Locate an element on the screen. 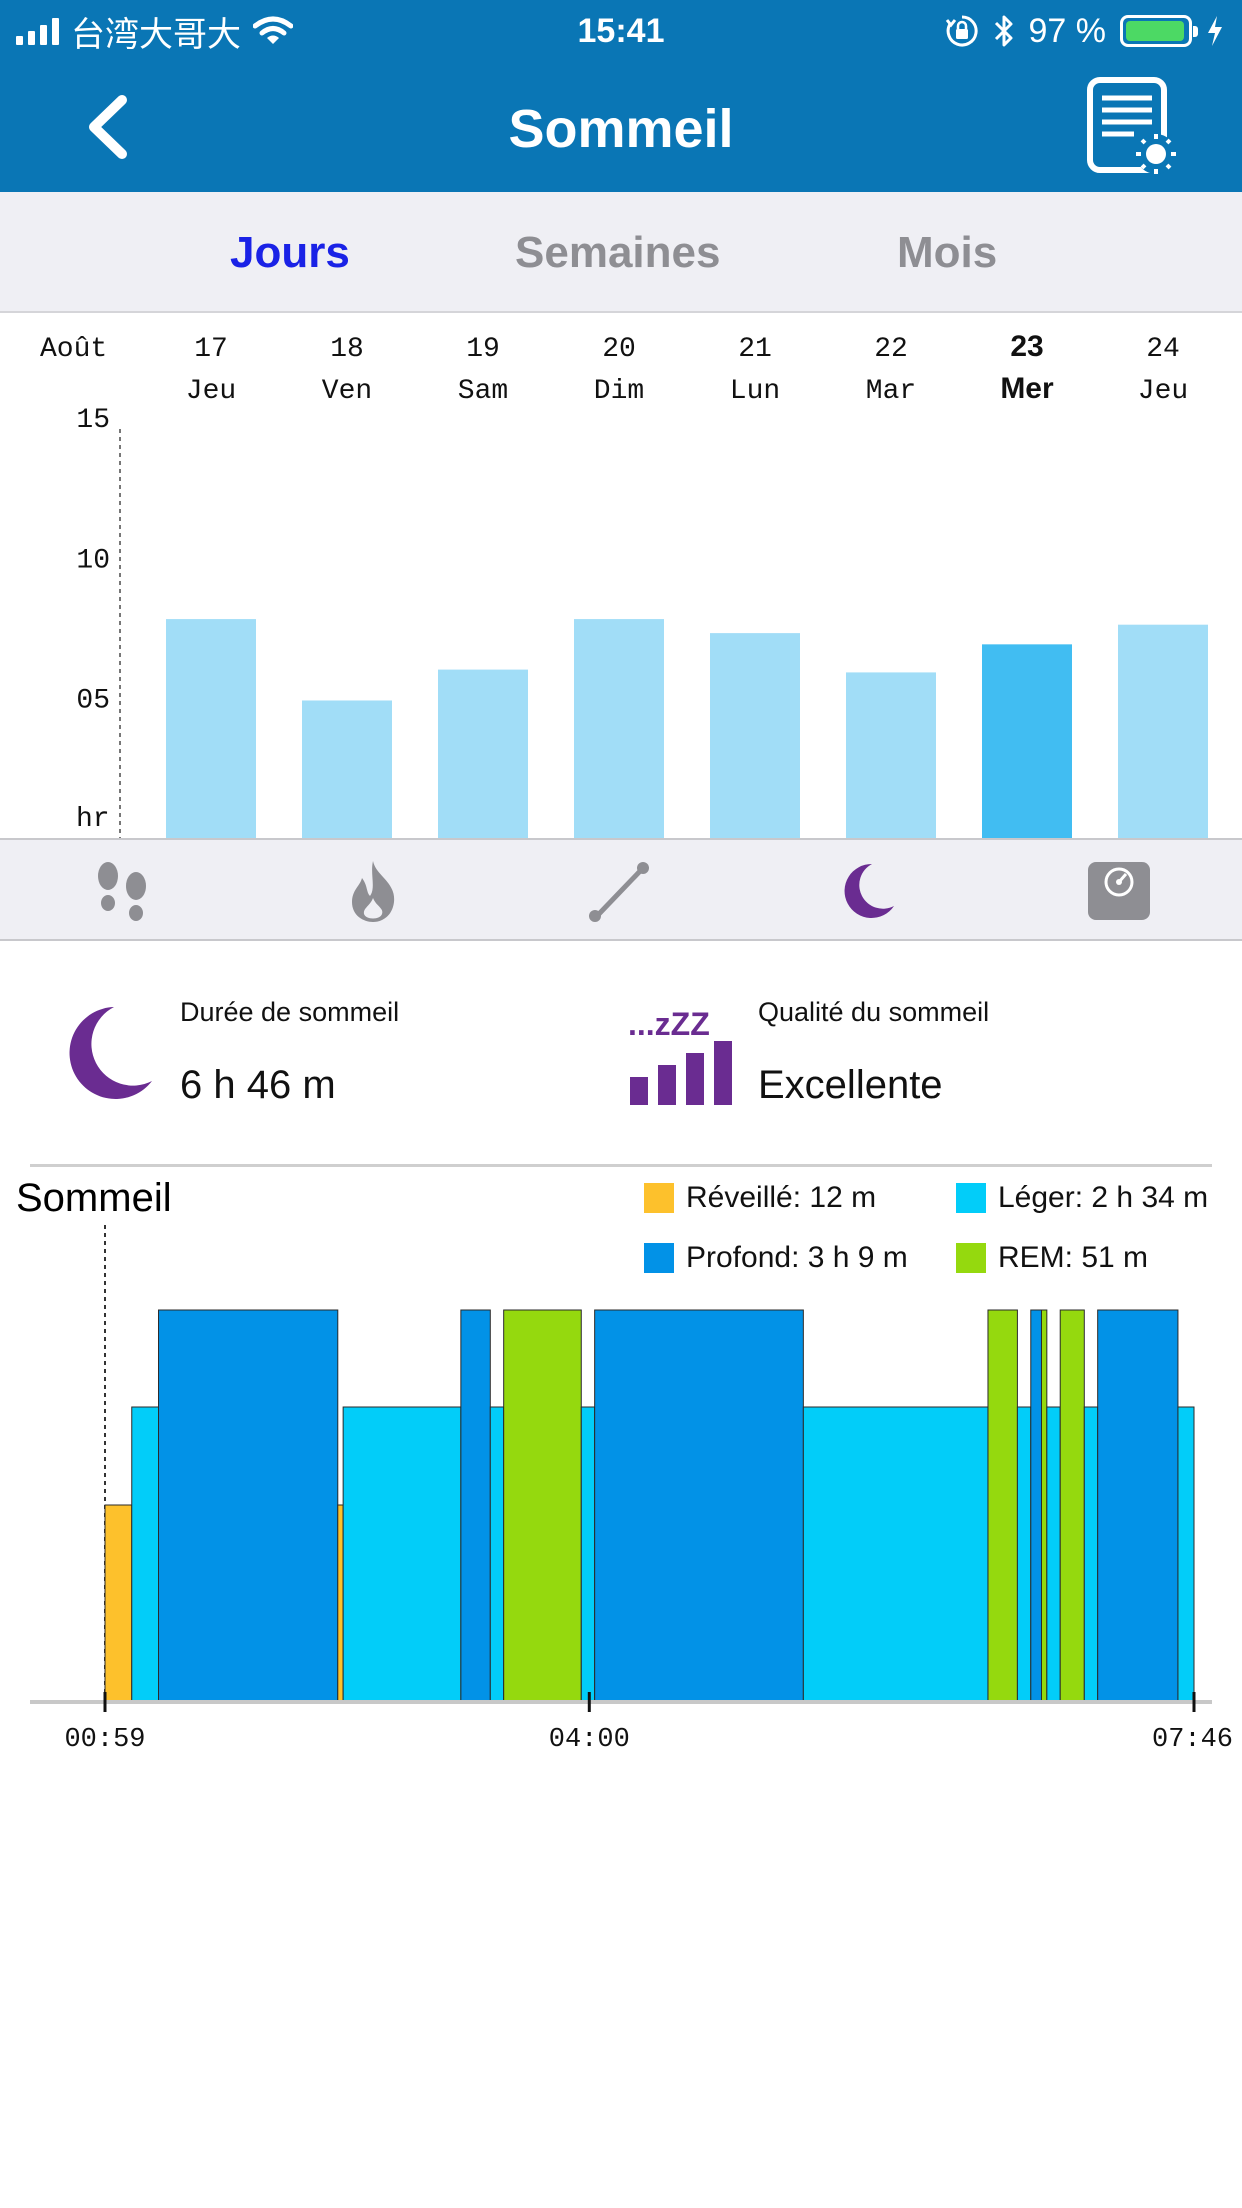  period-tabs: Jours Semaines Mois is located at coordinates (621, 252).